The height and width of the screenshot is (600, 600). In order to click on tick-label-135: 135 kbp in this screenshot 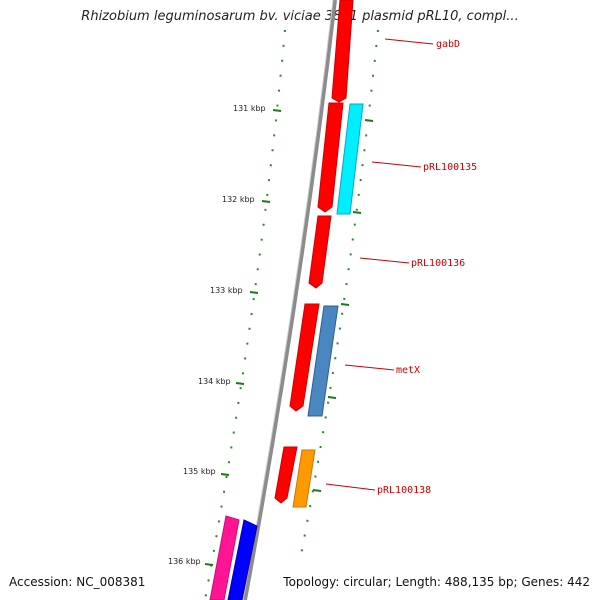, I will do `click(199, 471)`.